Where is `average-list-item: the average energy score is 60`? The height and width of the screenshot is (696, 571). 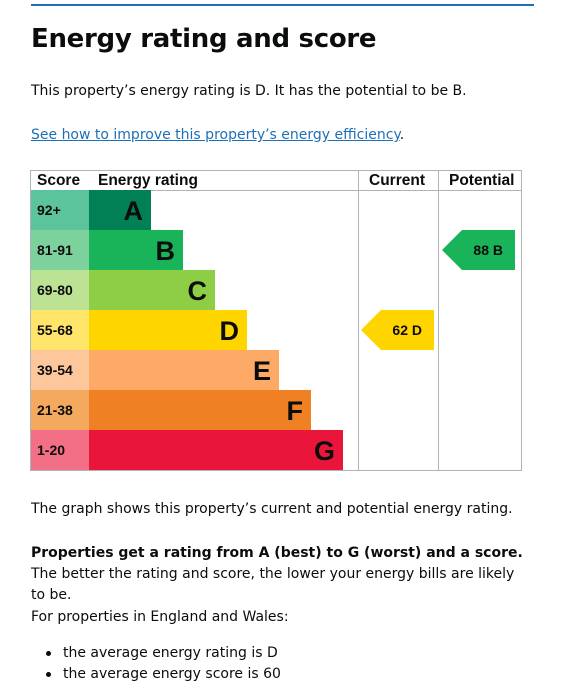 average-list-item: the average energy score is 60 is located at coordinates (156, 674).